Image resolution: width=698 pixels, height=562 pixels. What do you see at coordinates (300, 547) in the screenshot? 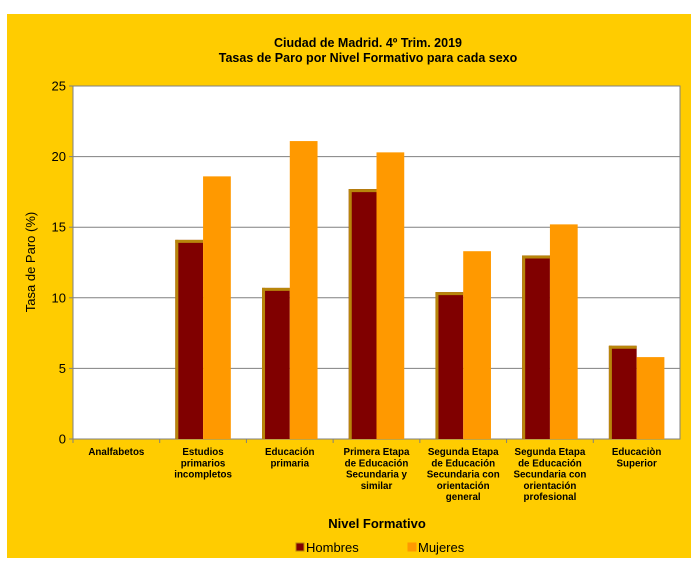
I see `legend-swatch-hombres` at bounding box center [300, 547].